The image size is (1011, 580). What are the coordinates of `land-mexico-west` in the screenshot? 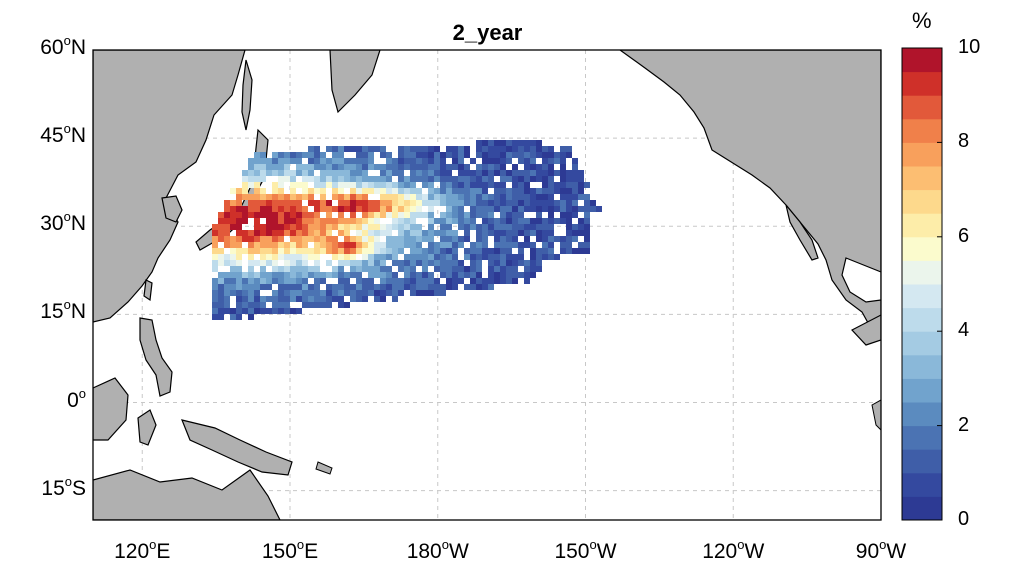 It's located at (866, 330).